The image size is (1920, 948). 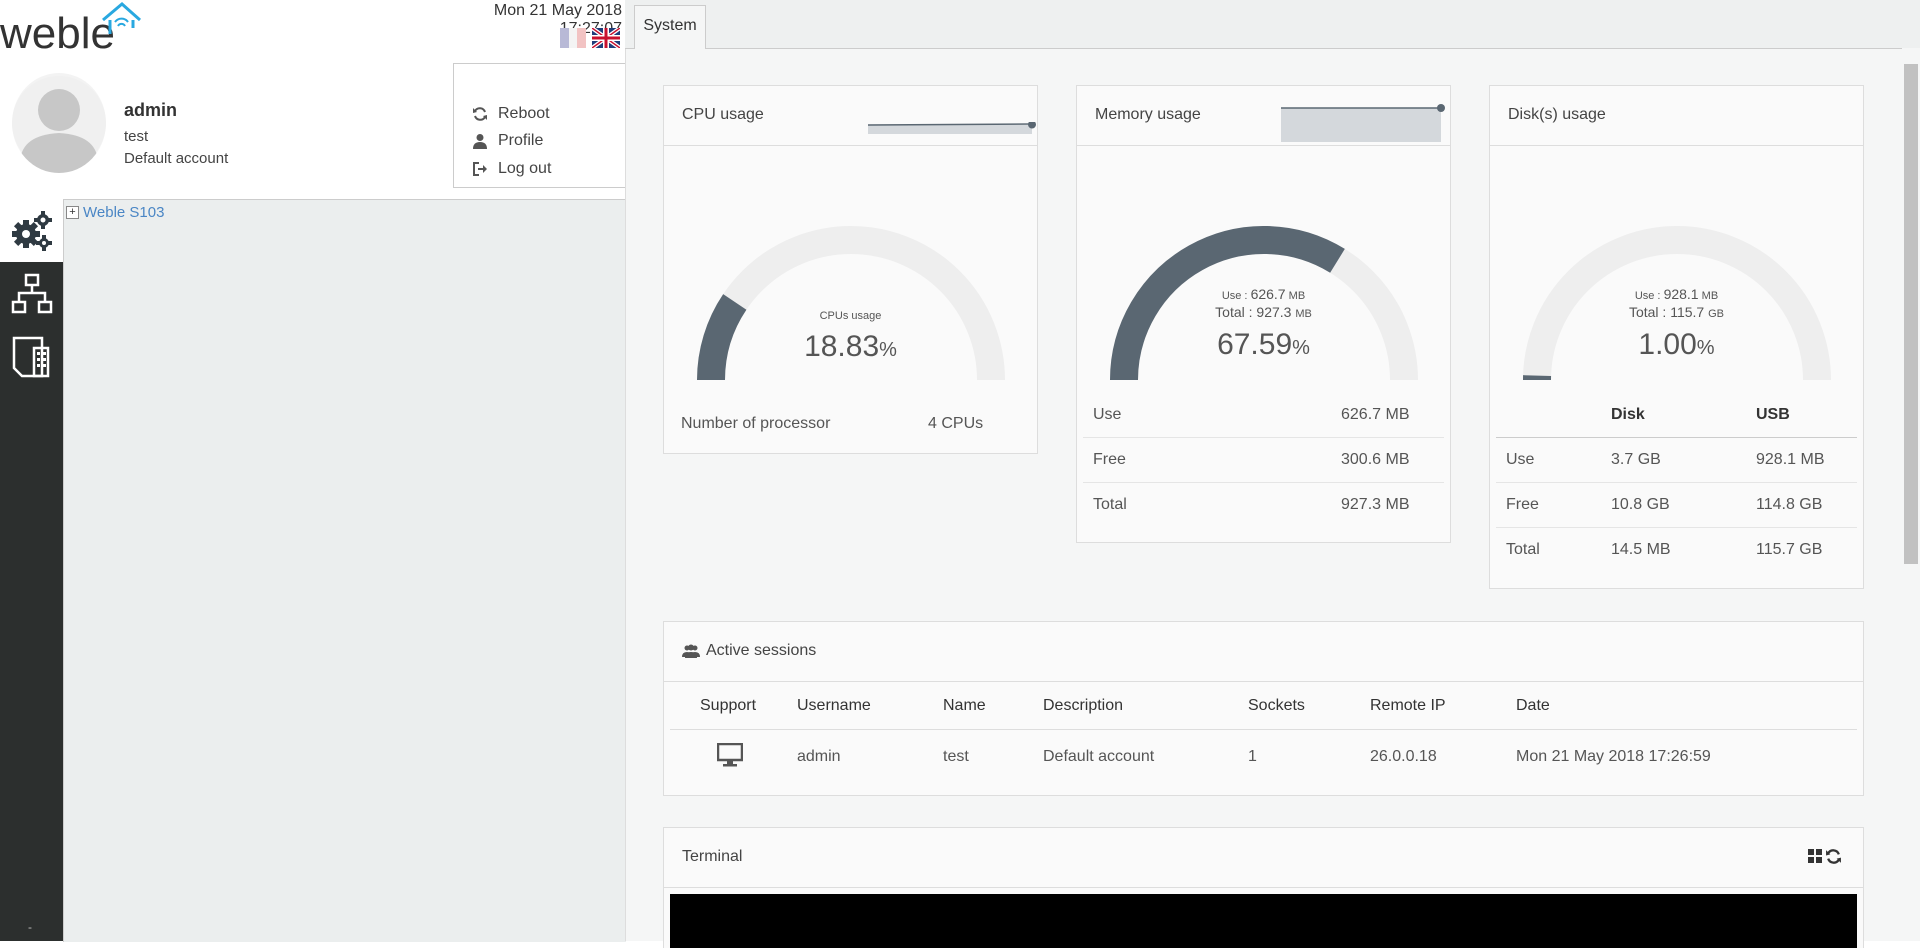 What do you see at coordinates (1557, 115) in the screenshot?
I see `disk-panel-title: Disk(s) usage` at bounding box center [1557, 115].